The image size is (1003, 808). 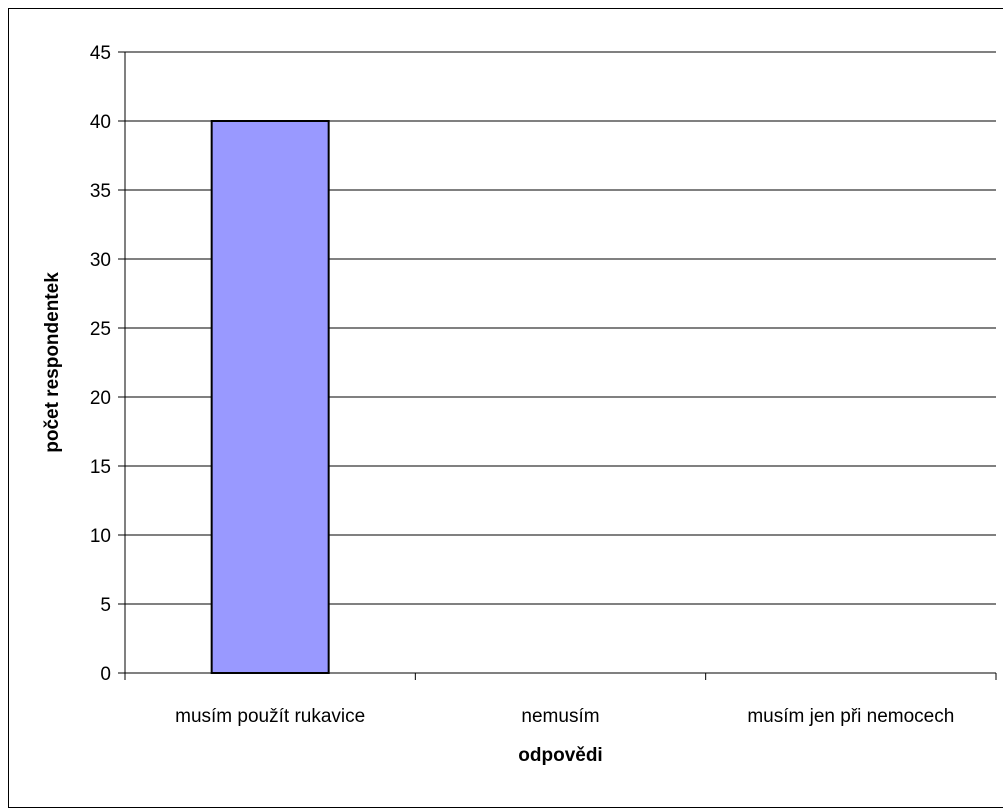 What do you see at coordinates (100, 536) in the screenshot?
I see `y-tick-label: 10` at bounding box center [100, 536].